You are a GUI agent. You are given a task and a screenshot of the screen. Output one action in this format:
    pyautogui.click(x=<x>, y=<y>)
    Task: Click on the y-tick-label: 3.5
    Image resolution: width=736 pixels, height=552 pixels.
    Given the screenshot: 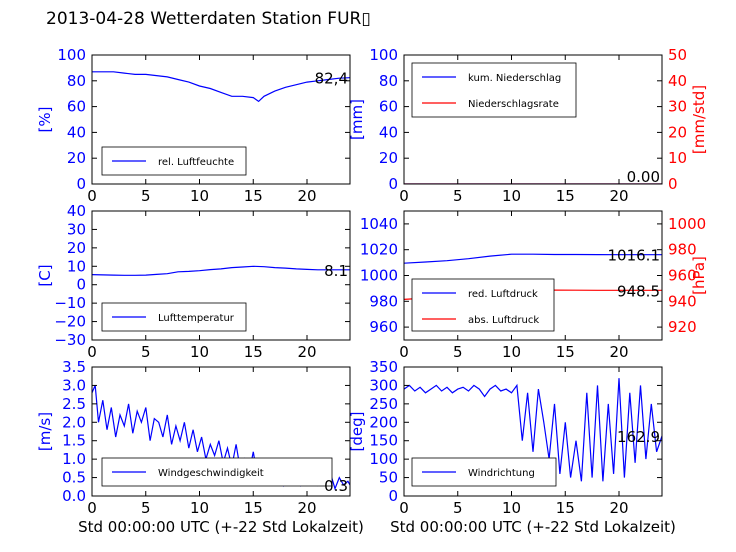 What is the action you would take?
    pyautogui.click(x=74, y=367)
    